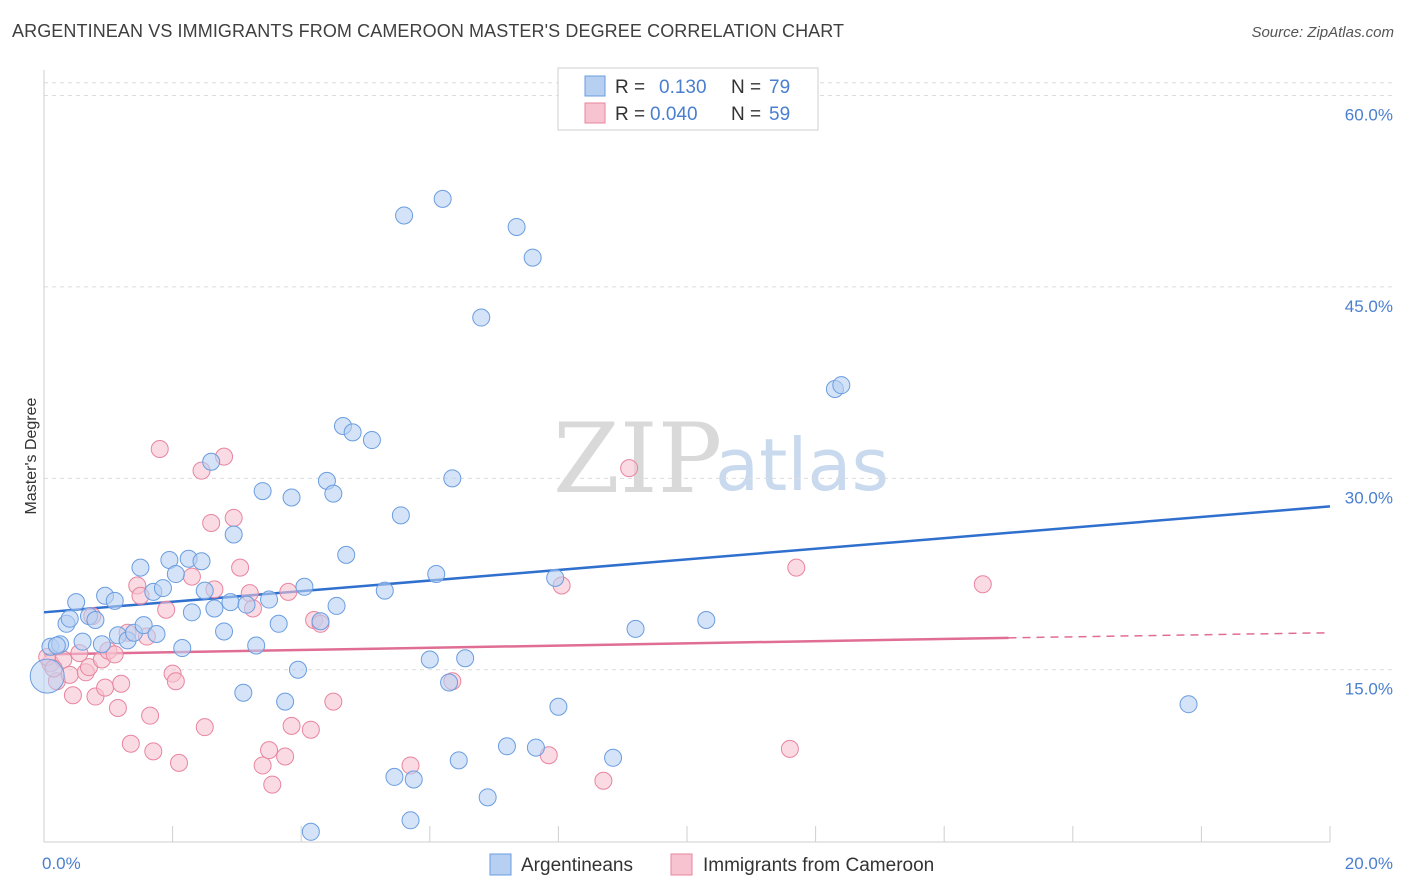 The height and width of the screenshot is (892, 1406). What do you see at coordinates (674, 114) in the screenshot?
I see `legend-r-value: 0.040` at bounding box center [674, 114].